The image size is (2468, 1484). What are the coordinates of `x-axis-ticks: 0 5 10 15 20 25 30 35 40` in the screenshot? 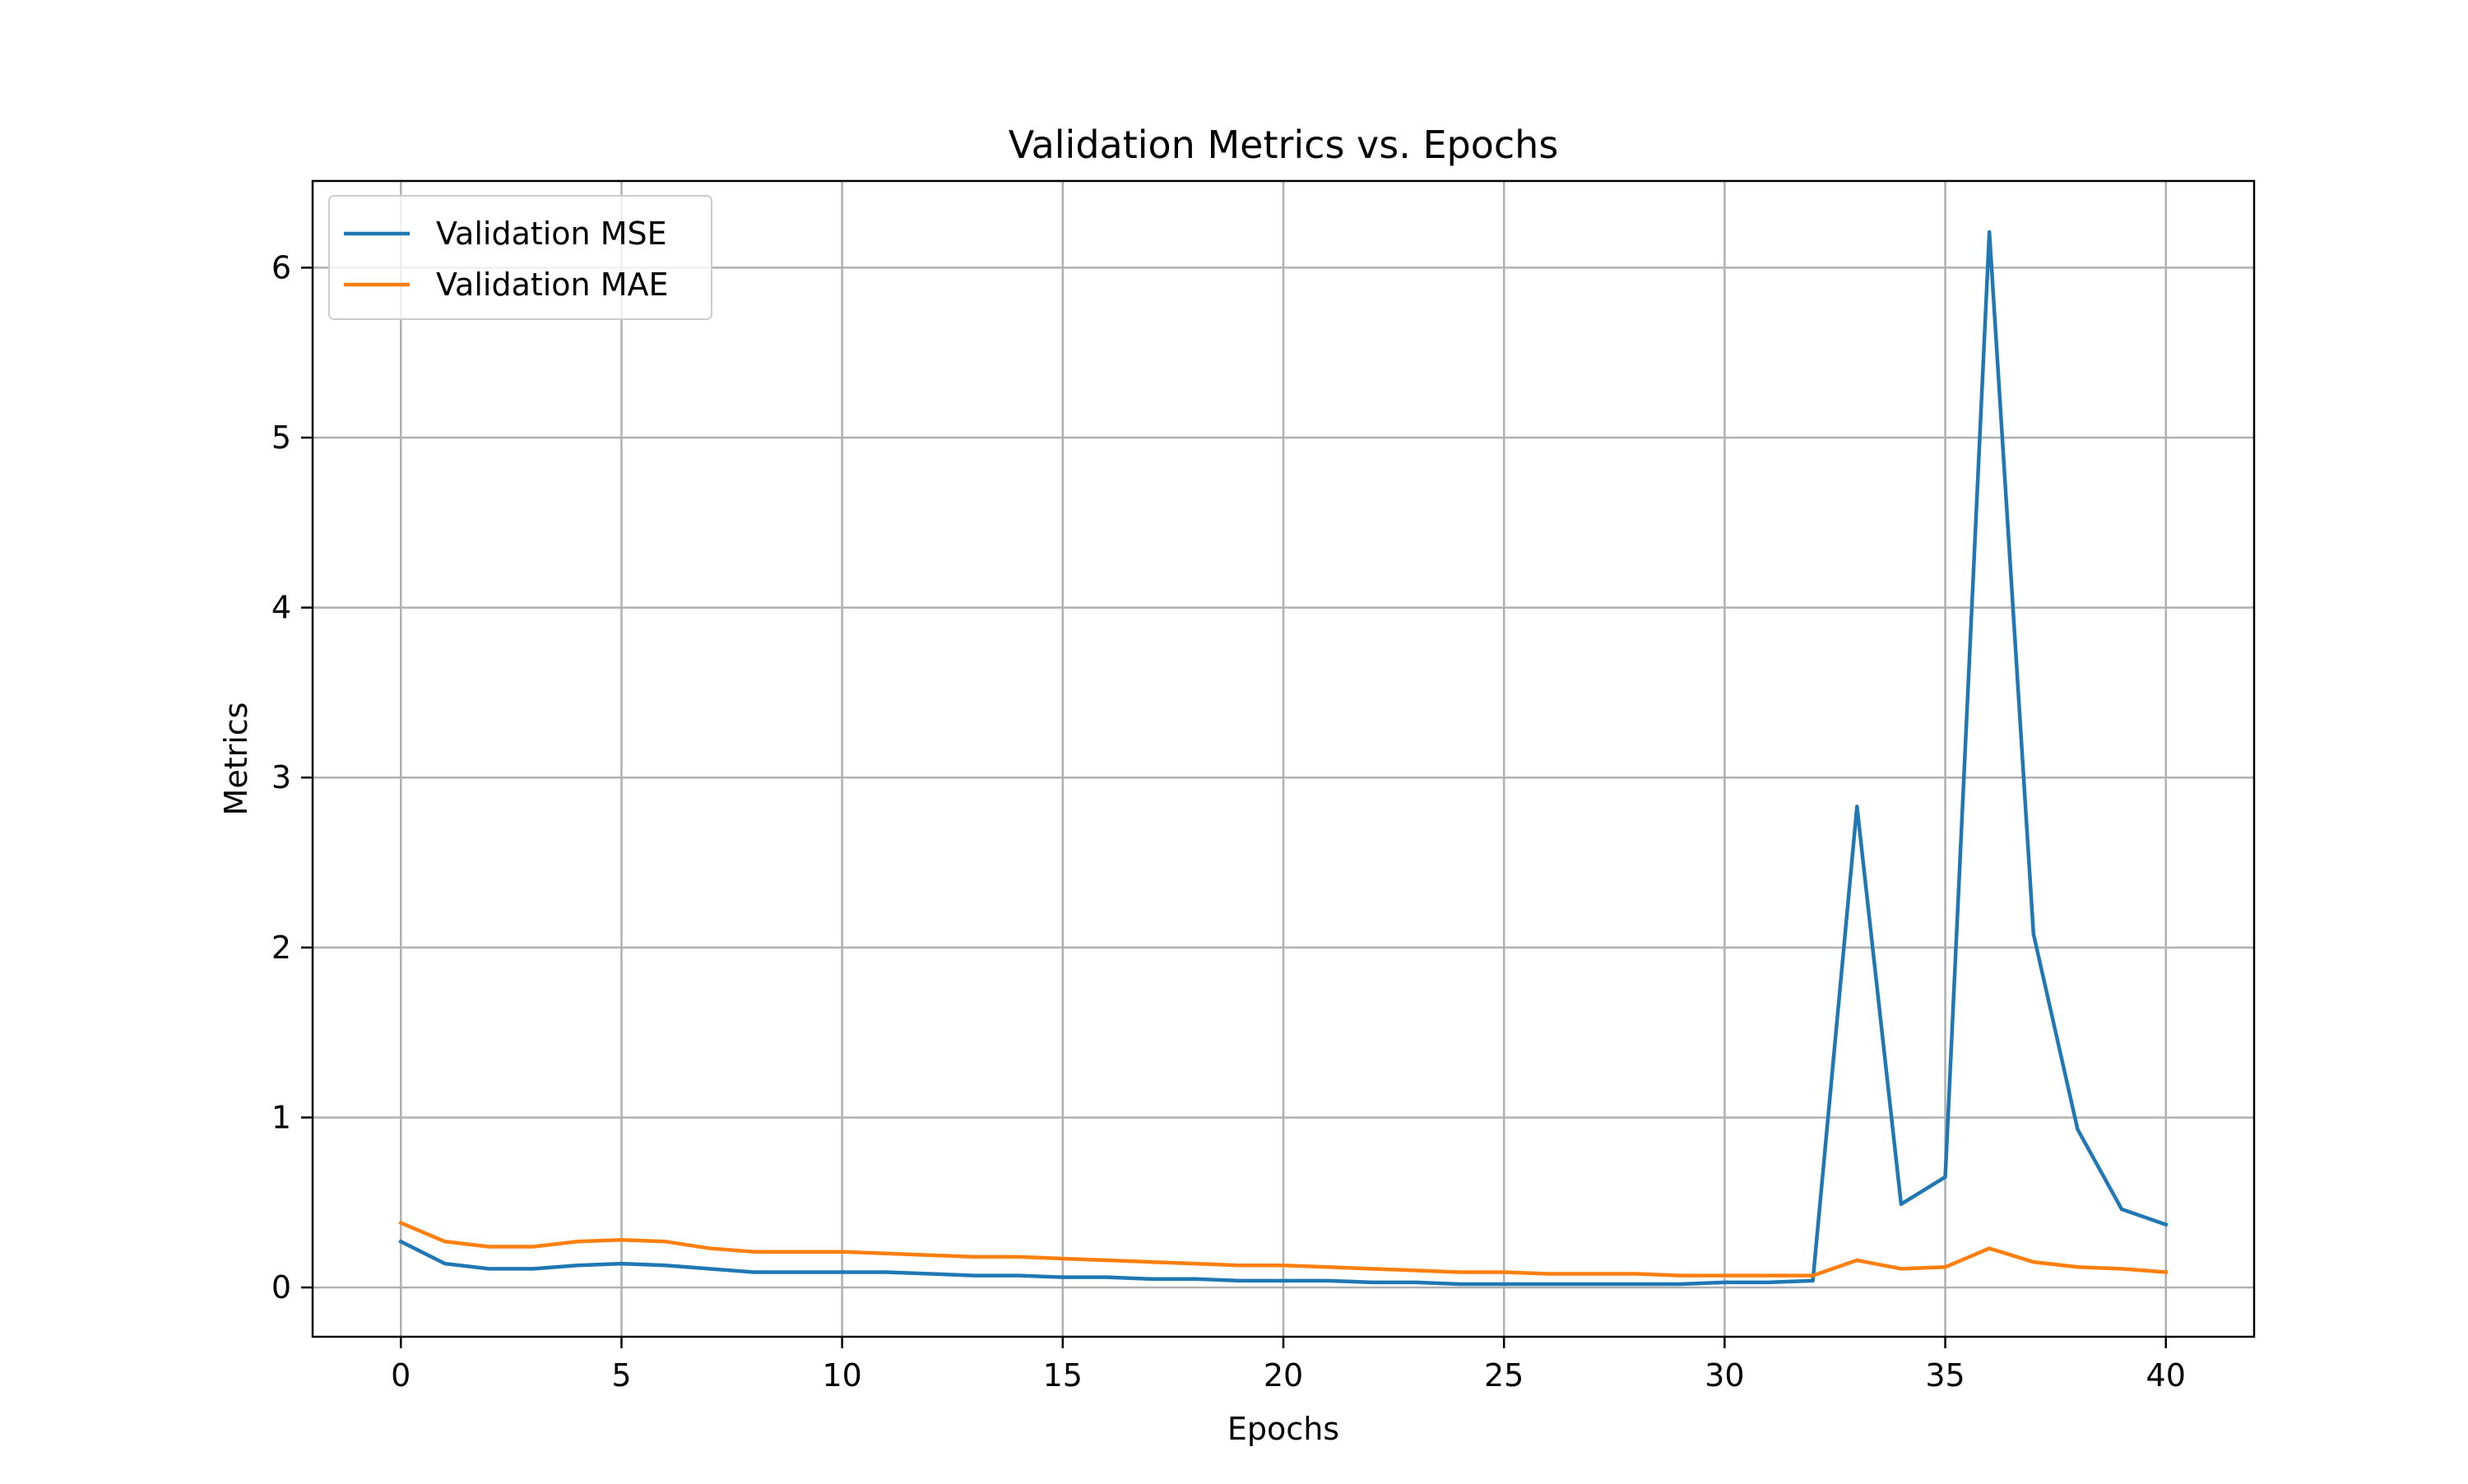 It's located at (1288, 1365).